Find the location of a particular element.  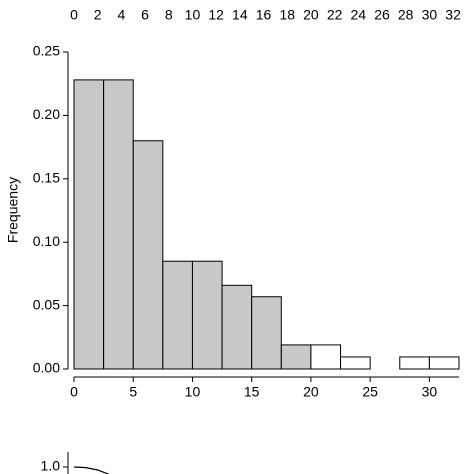

x-tick-label: 20 is located at coordinates (311, 392).